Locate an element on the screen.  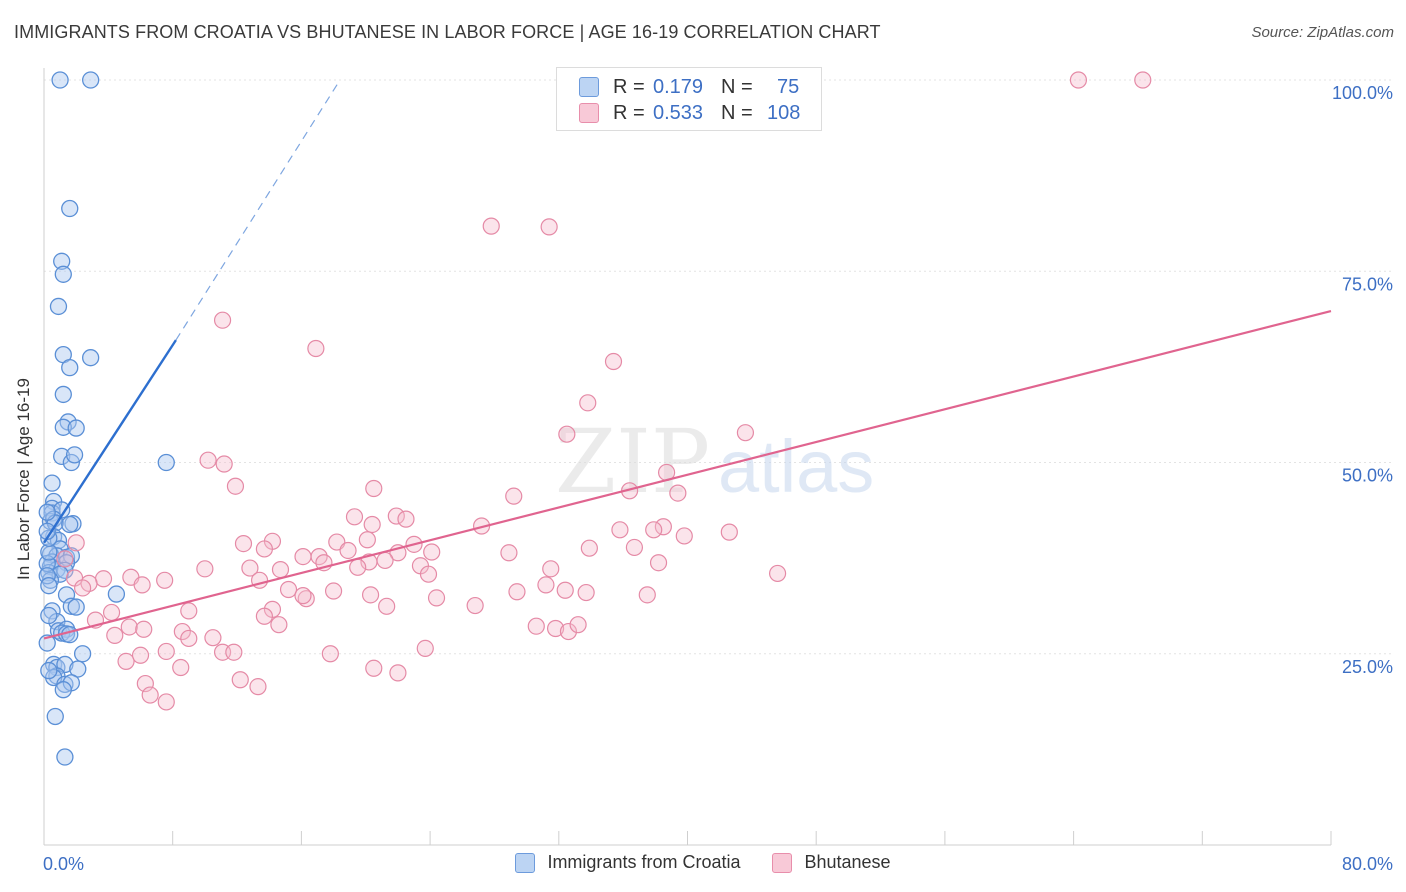
x-tick-label: 0.0% is located at coordinates (63, 864).